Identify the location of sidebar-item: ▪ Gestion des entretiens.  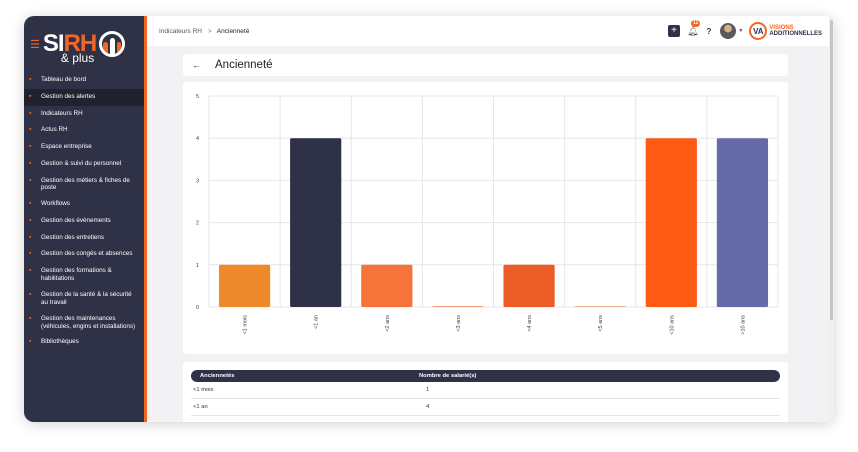
(84, 238).